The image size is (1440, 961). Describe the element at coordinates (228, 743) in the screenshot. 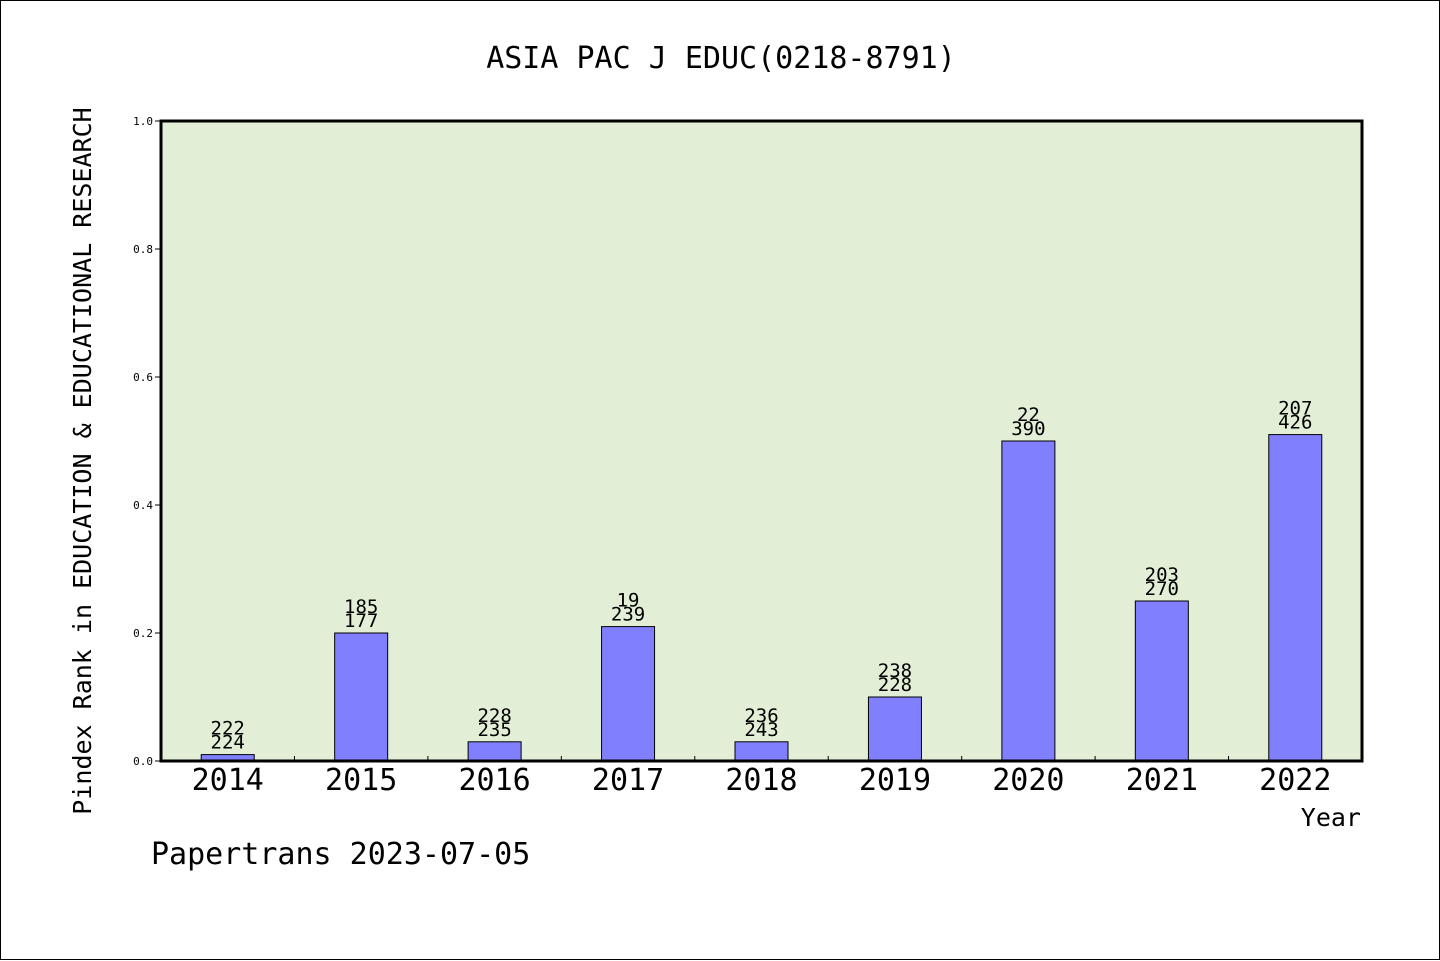

I see `data-label-bottom: 224` at that location.